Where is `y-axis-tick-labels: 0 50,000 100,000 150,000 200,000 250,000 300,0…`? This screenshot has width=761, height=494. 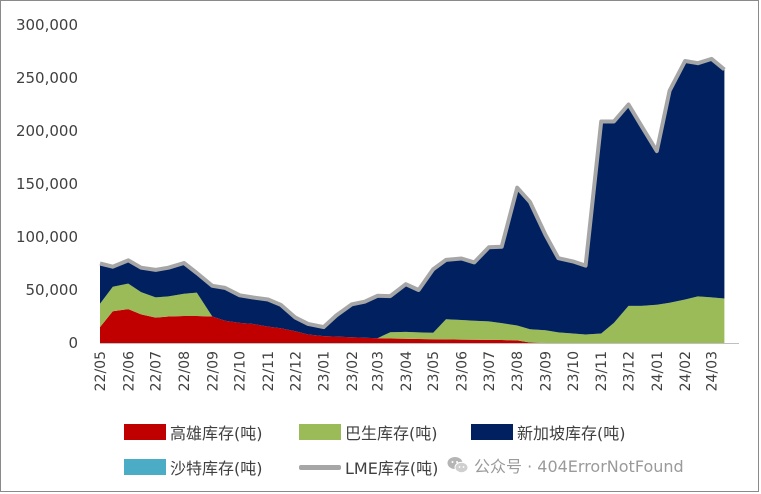 y-axis-tick-labels: 0 50,000 100,000 150,000 200,000 250,000 300,0… is located at coordinates (47, 184).